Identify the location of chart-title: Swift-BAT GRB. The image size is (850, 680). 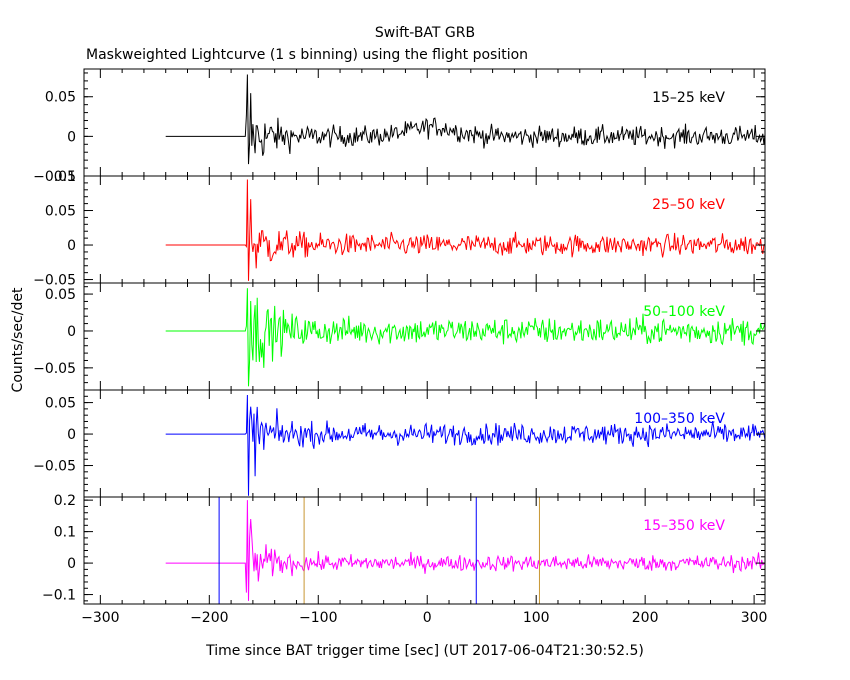
(425, 33).